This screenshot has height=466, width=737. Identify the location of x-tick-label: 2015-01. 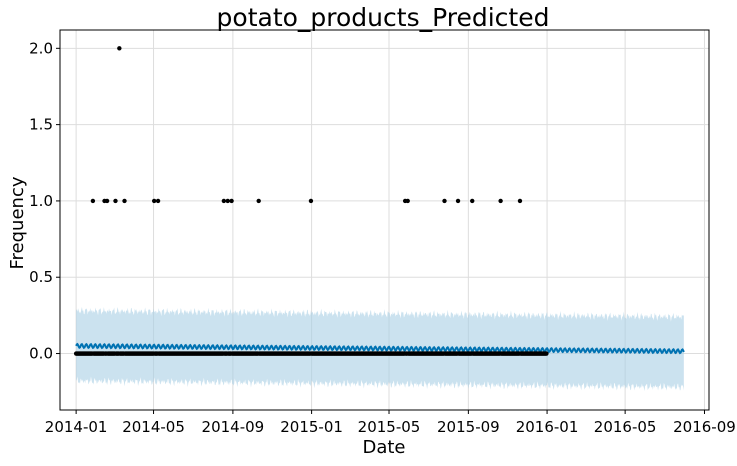
(311, 427).